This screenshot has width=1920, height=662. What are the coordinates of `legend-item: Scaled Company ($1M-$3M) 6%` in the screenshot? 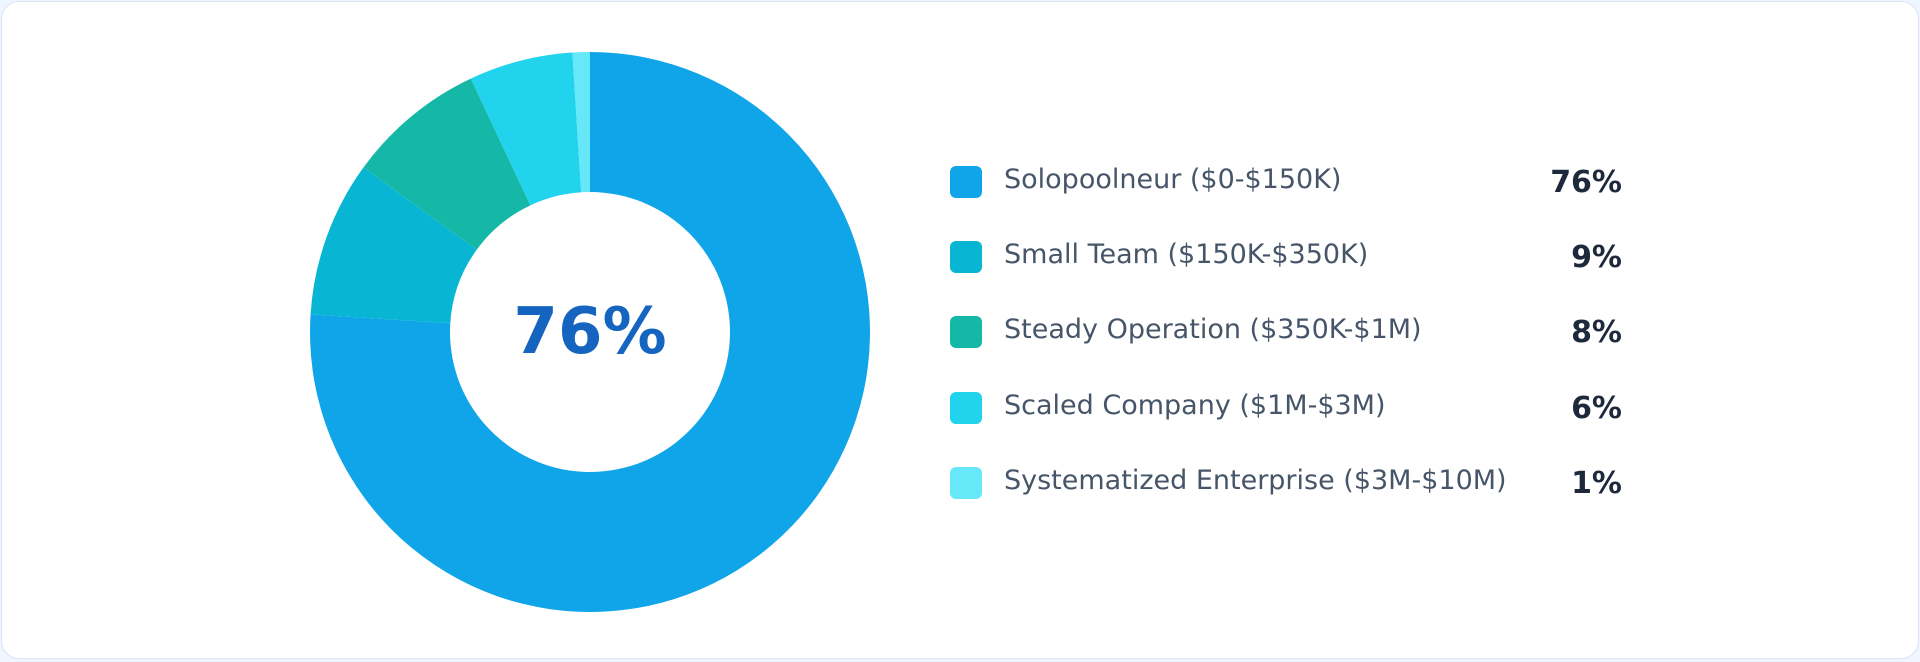 It's located at (1286, 408).